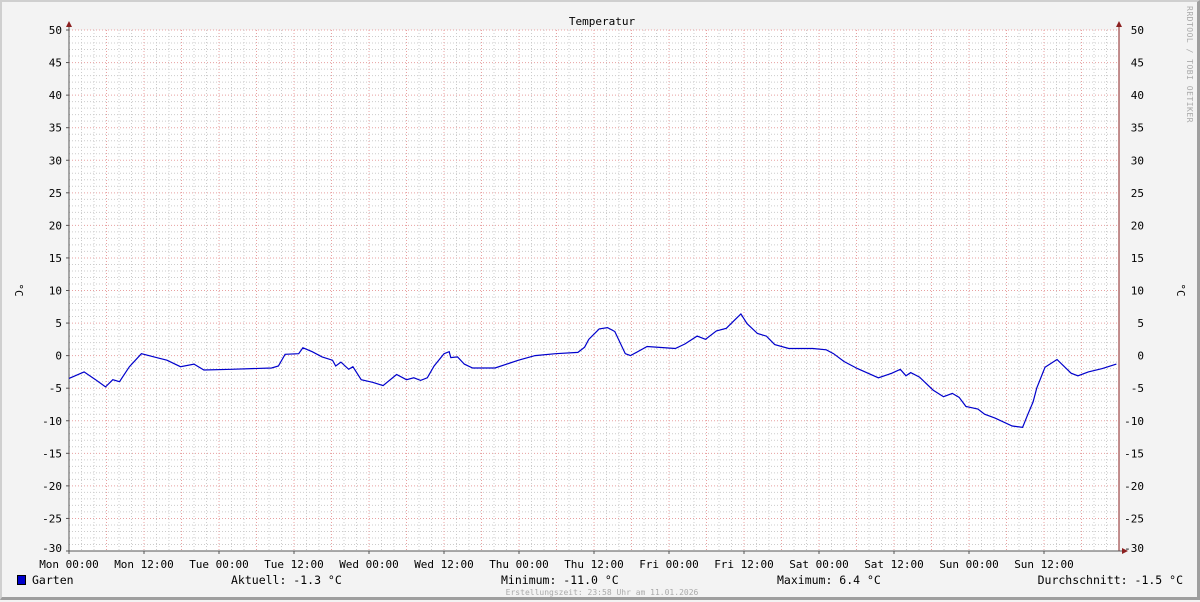  Describe the element at coordinates (55, 30) in the screenshot. I see `y-tick-label-left: 50` at that location.